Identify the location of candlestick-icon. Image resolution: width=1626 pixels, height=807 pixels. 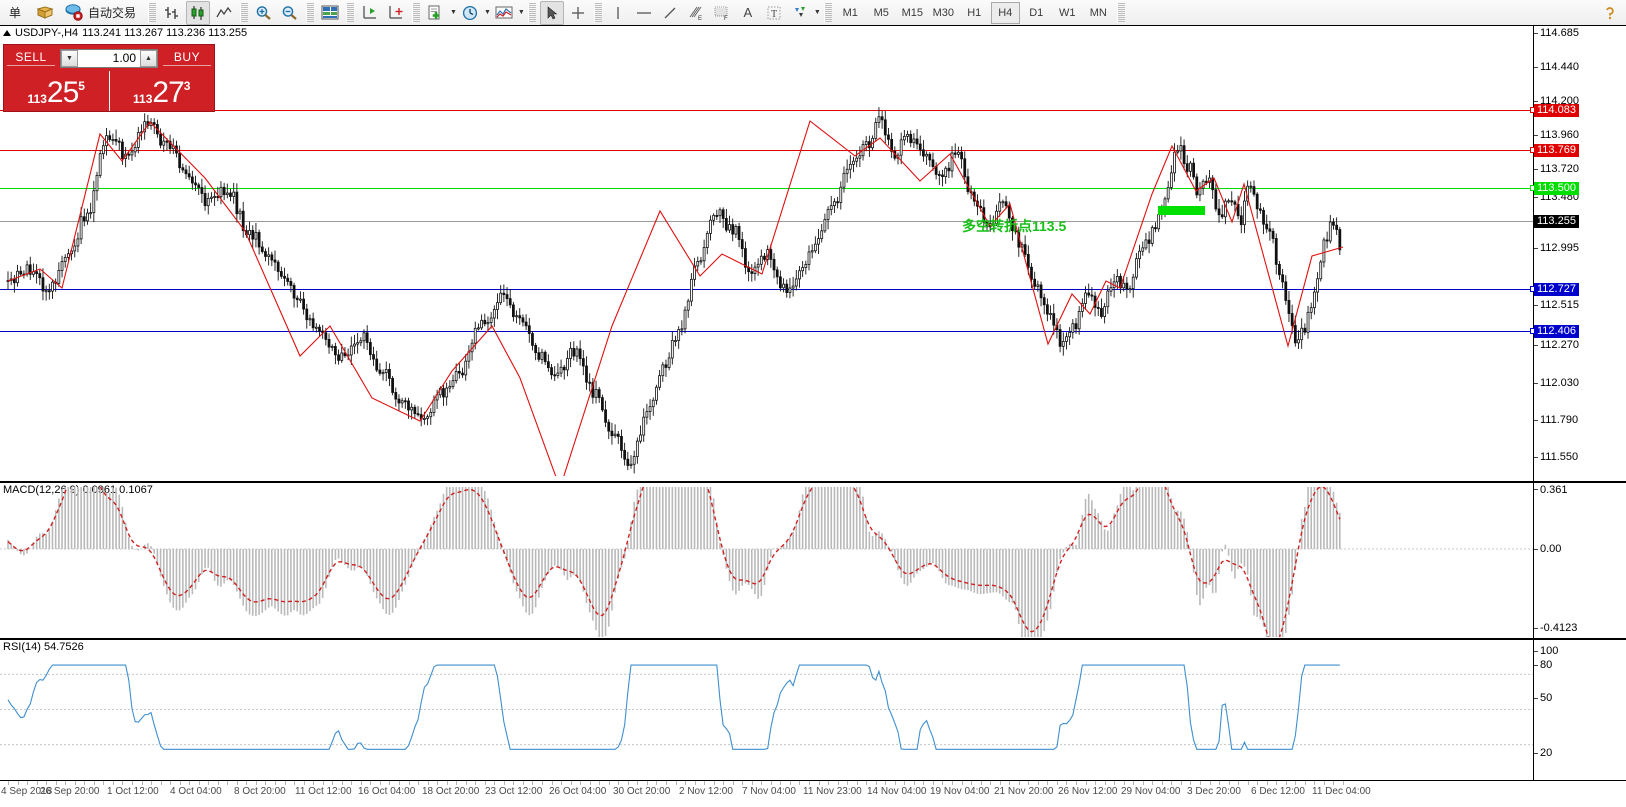
(198, 13).